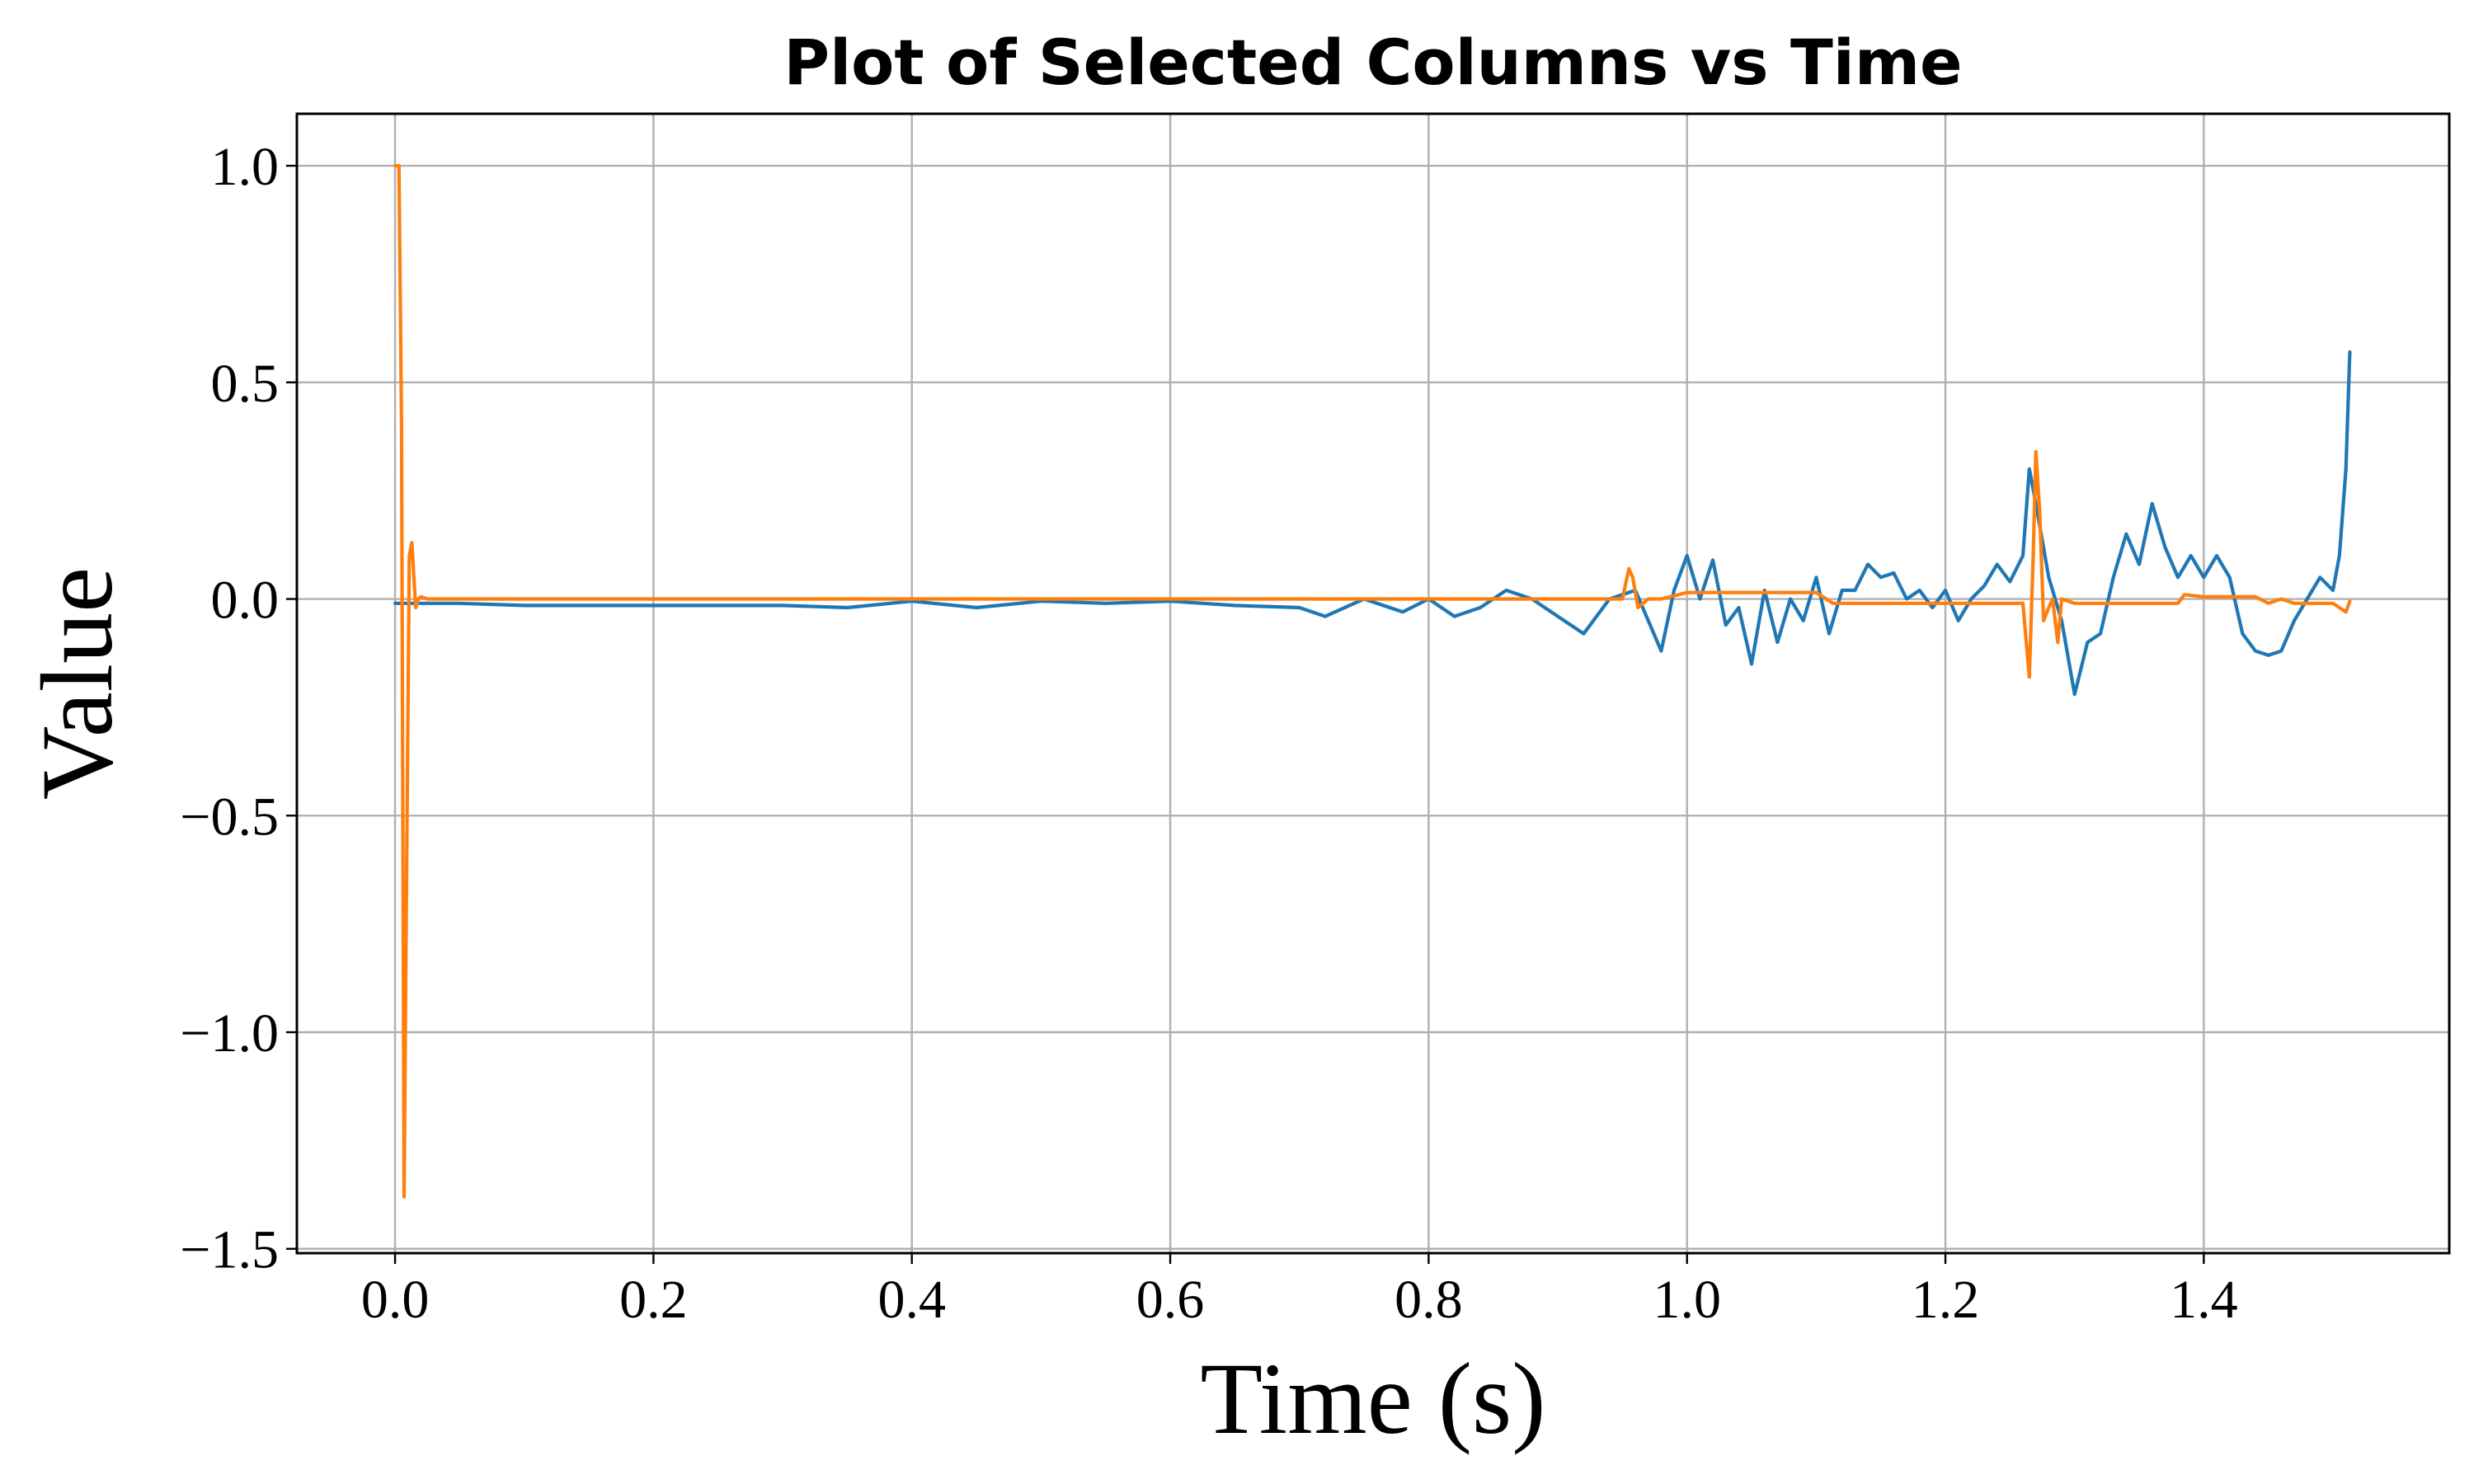  I want to click on y-tick-label: −0.5, so click(229, 817).